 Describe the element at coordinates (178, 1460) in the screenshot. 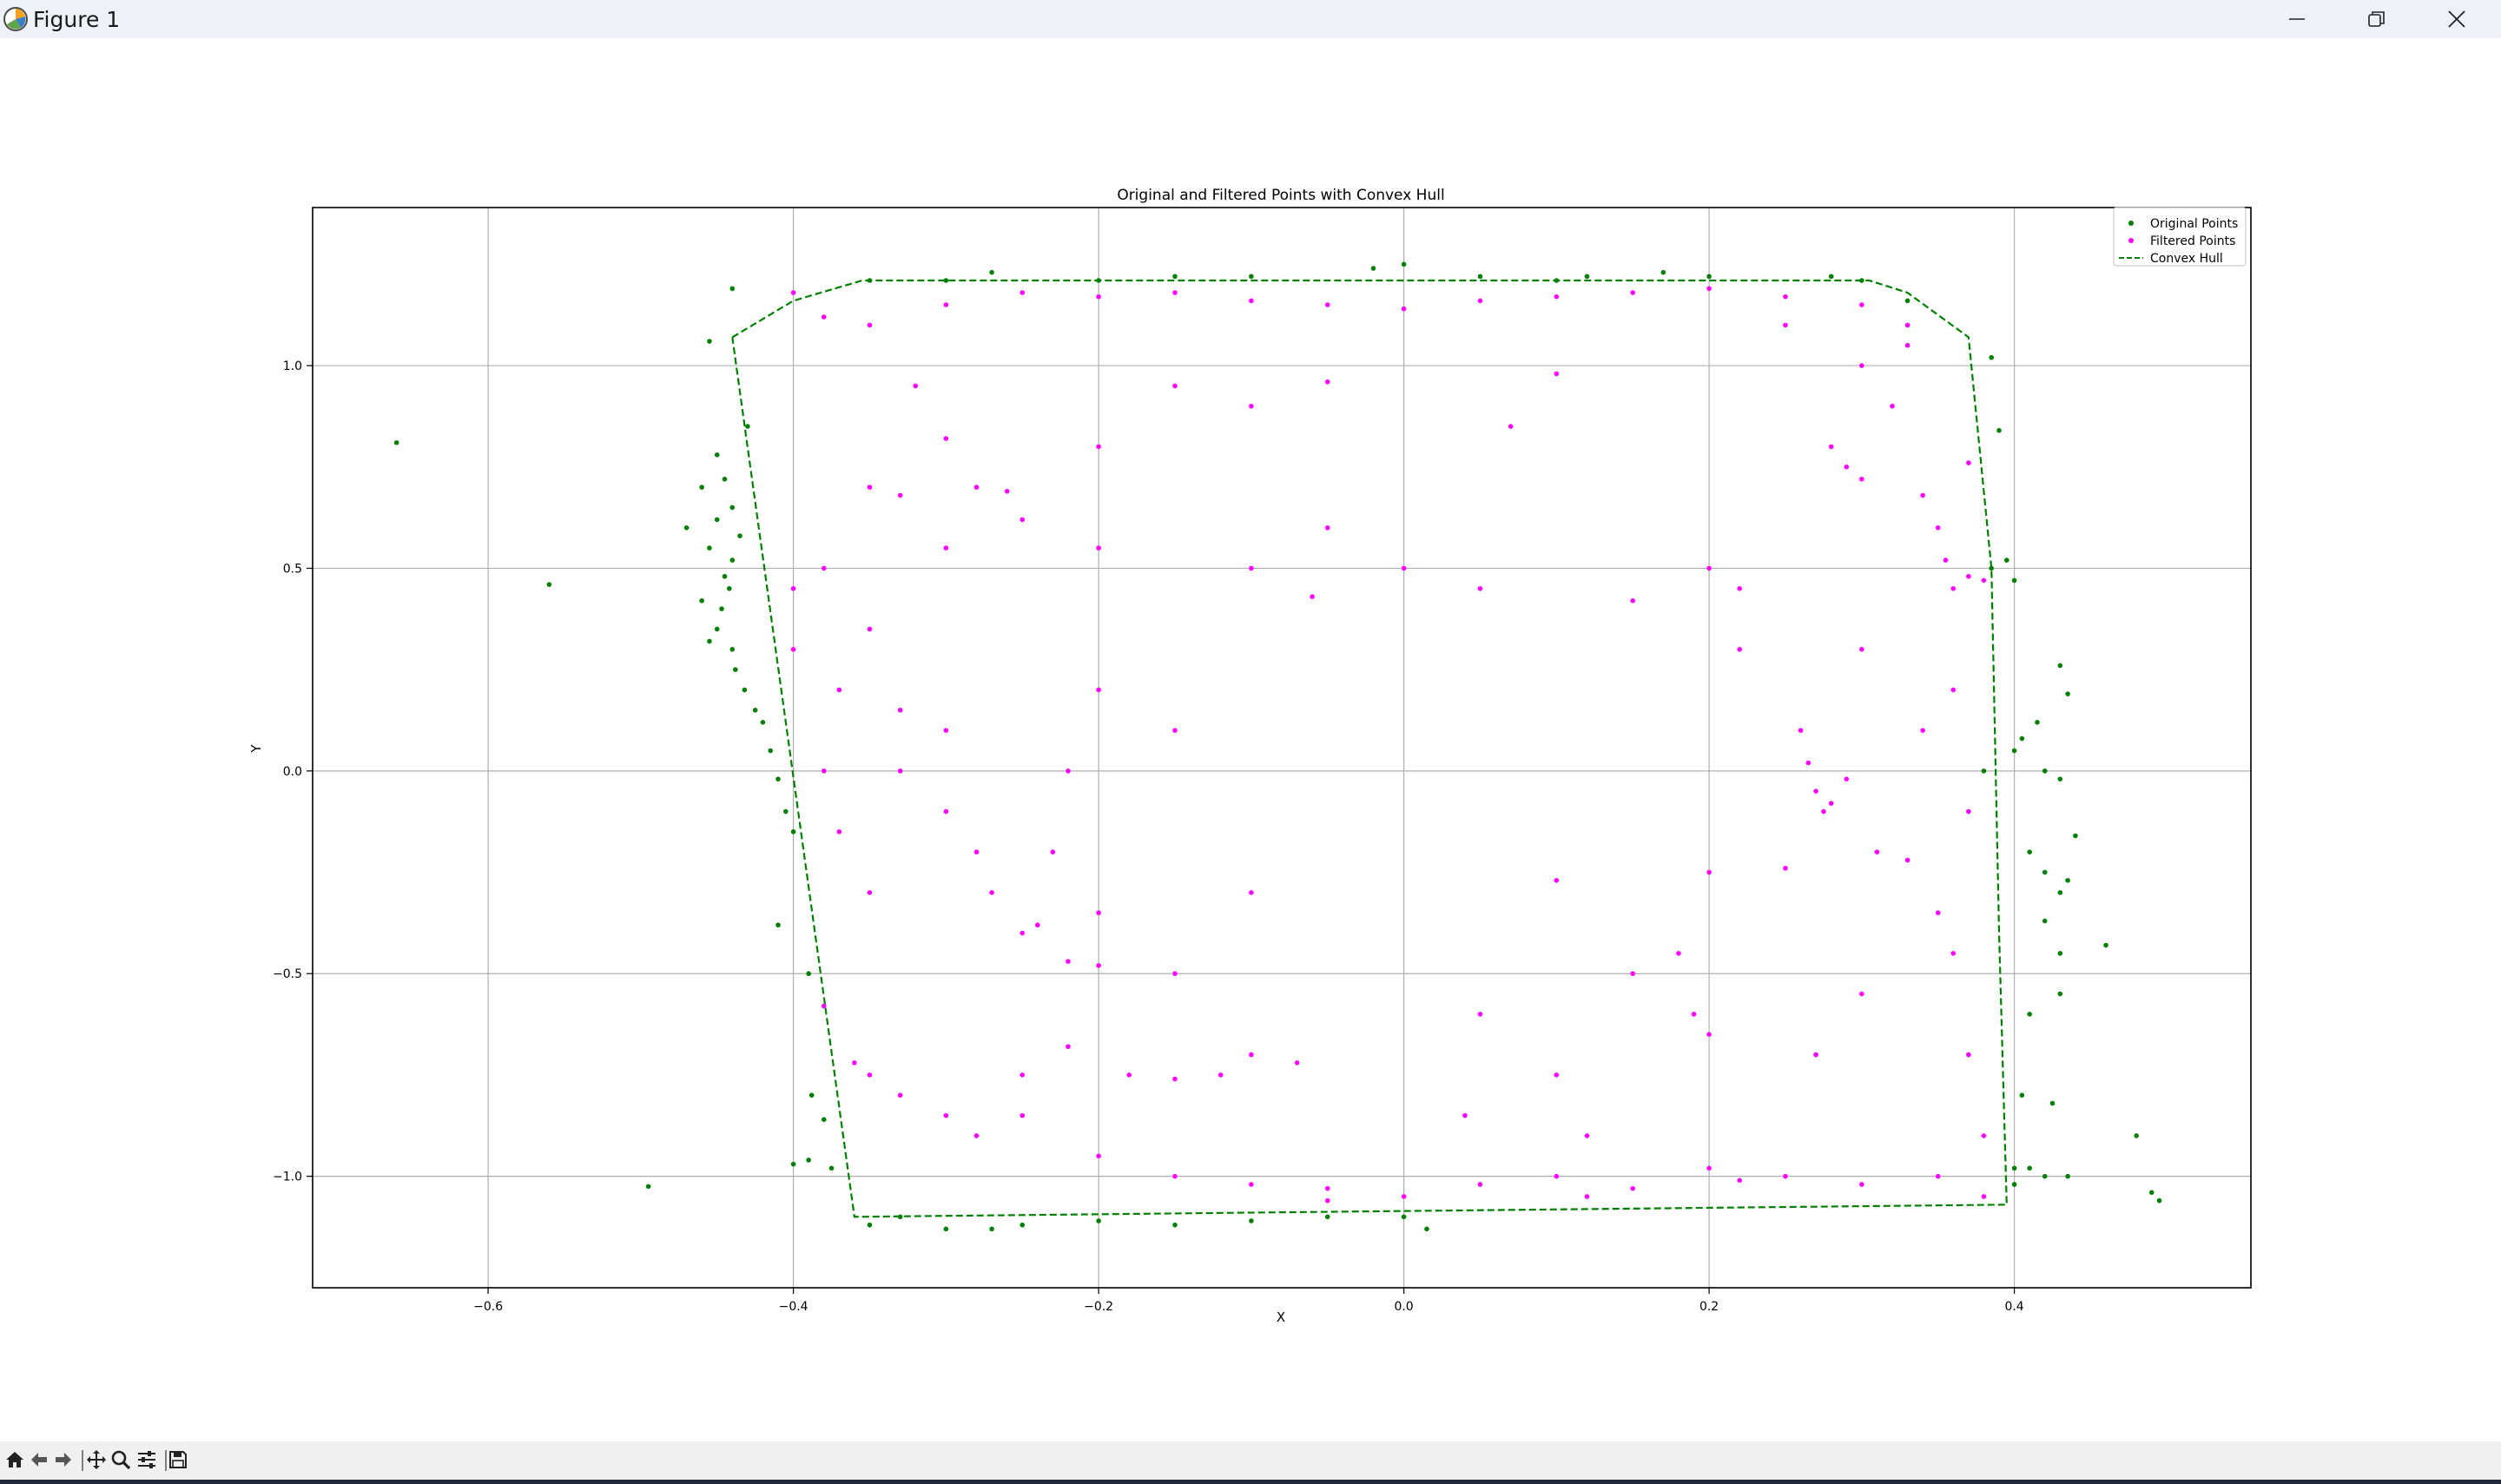

I see `save-button` at that location.